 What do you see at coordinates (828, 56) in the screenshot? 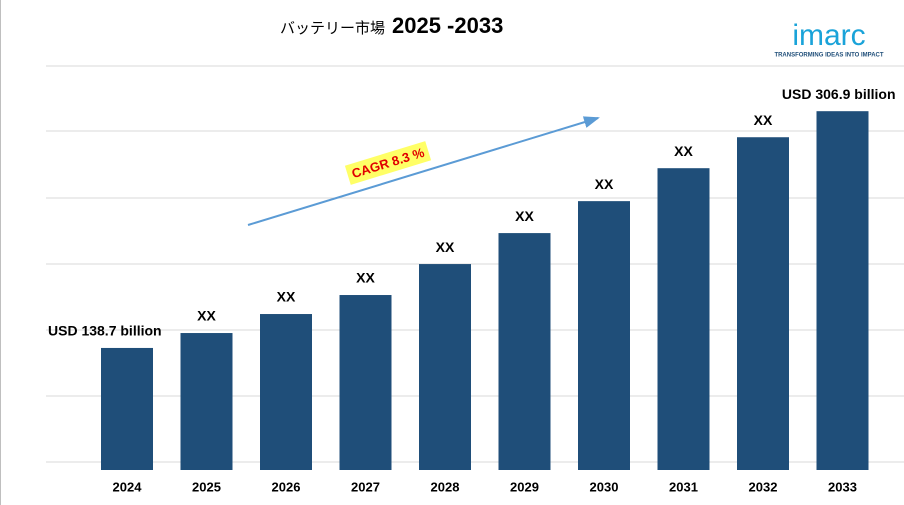
I see `logo-tagline: TRANSFORMING IDEAS INTO IMPACT` at bounding box center [828, 56].